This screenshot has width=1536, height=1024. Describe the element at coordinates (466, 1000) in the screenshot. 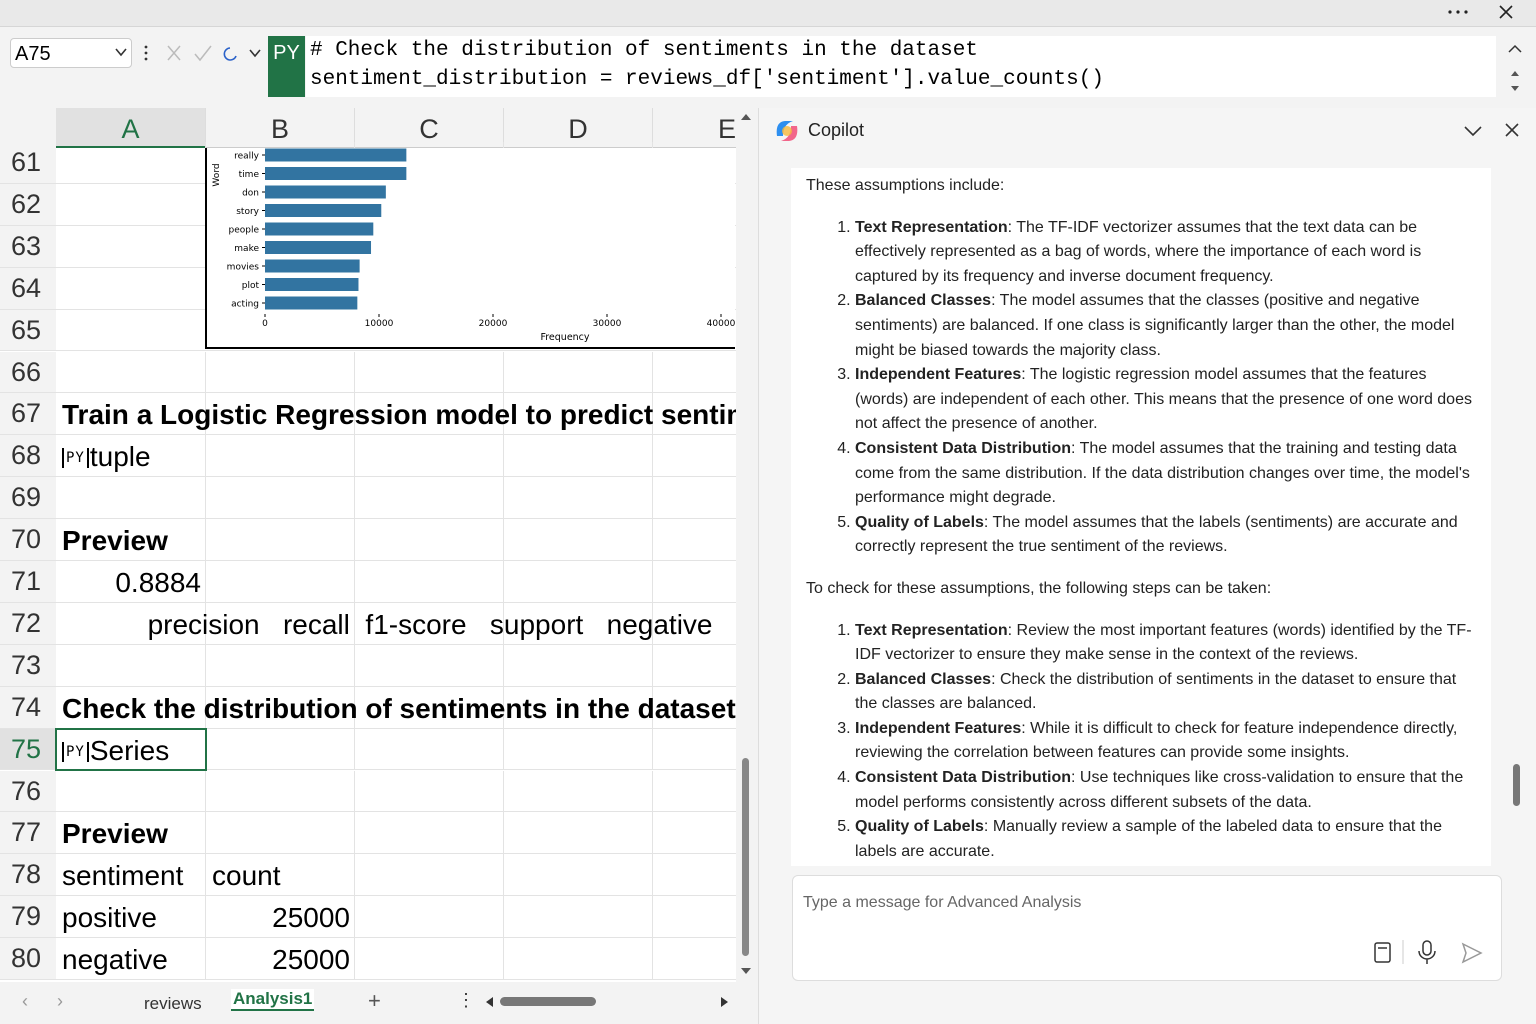

I see `tab-menu: ⋮` at that location.